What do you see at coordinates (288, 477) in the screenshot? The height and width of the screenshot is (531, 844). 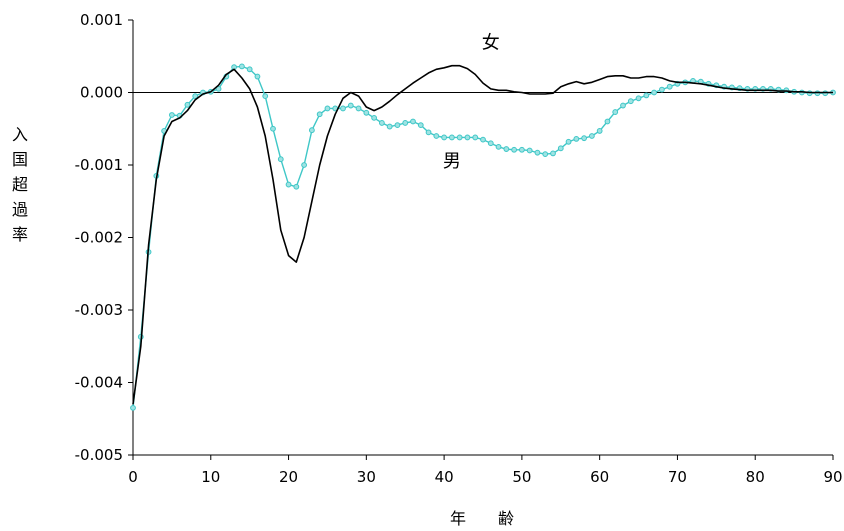 I see `x-tick-label: 20` at bounding box center [288, 477].